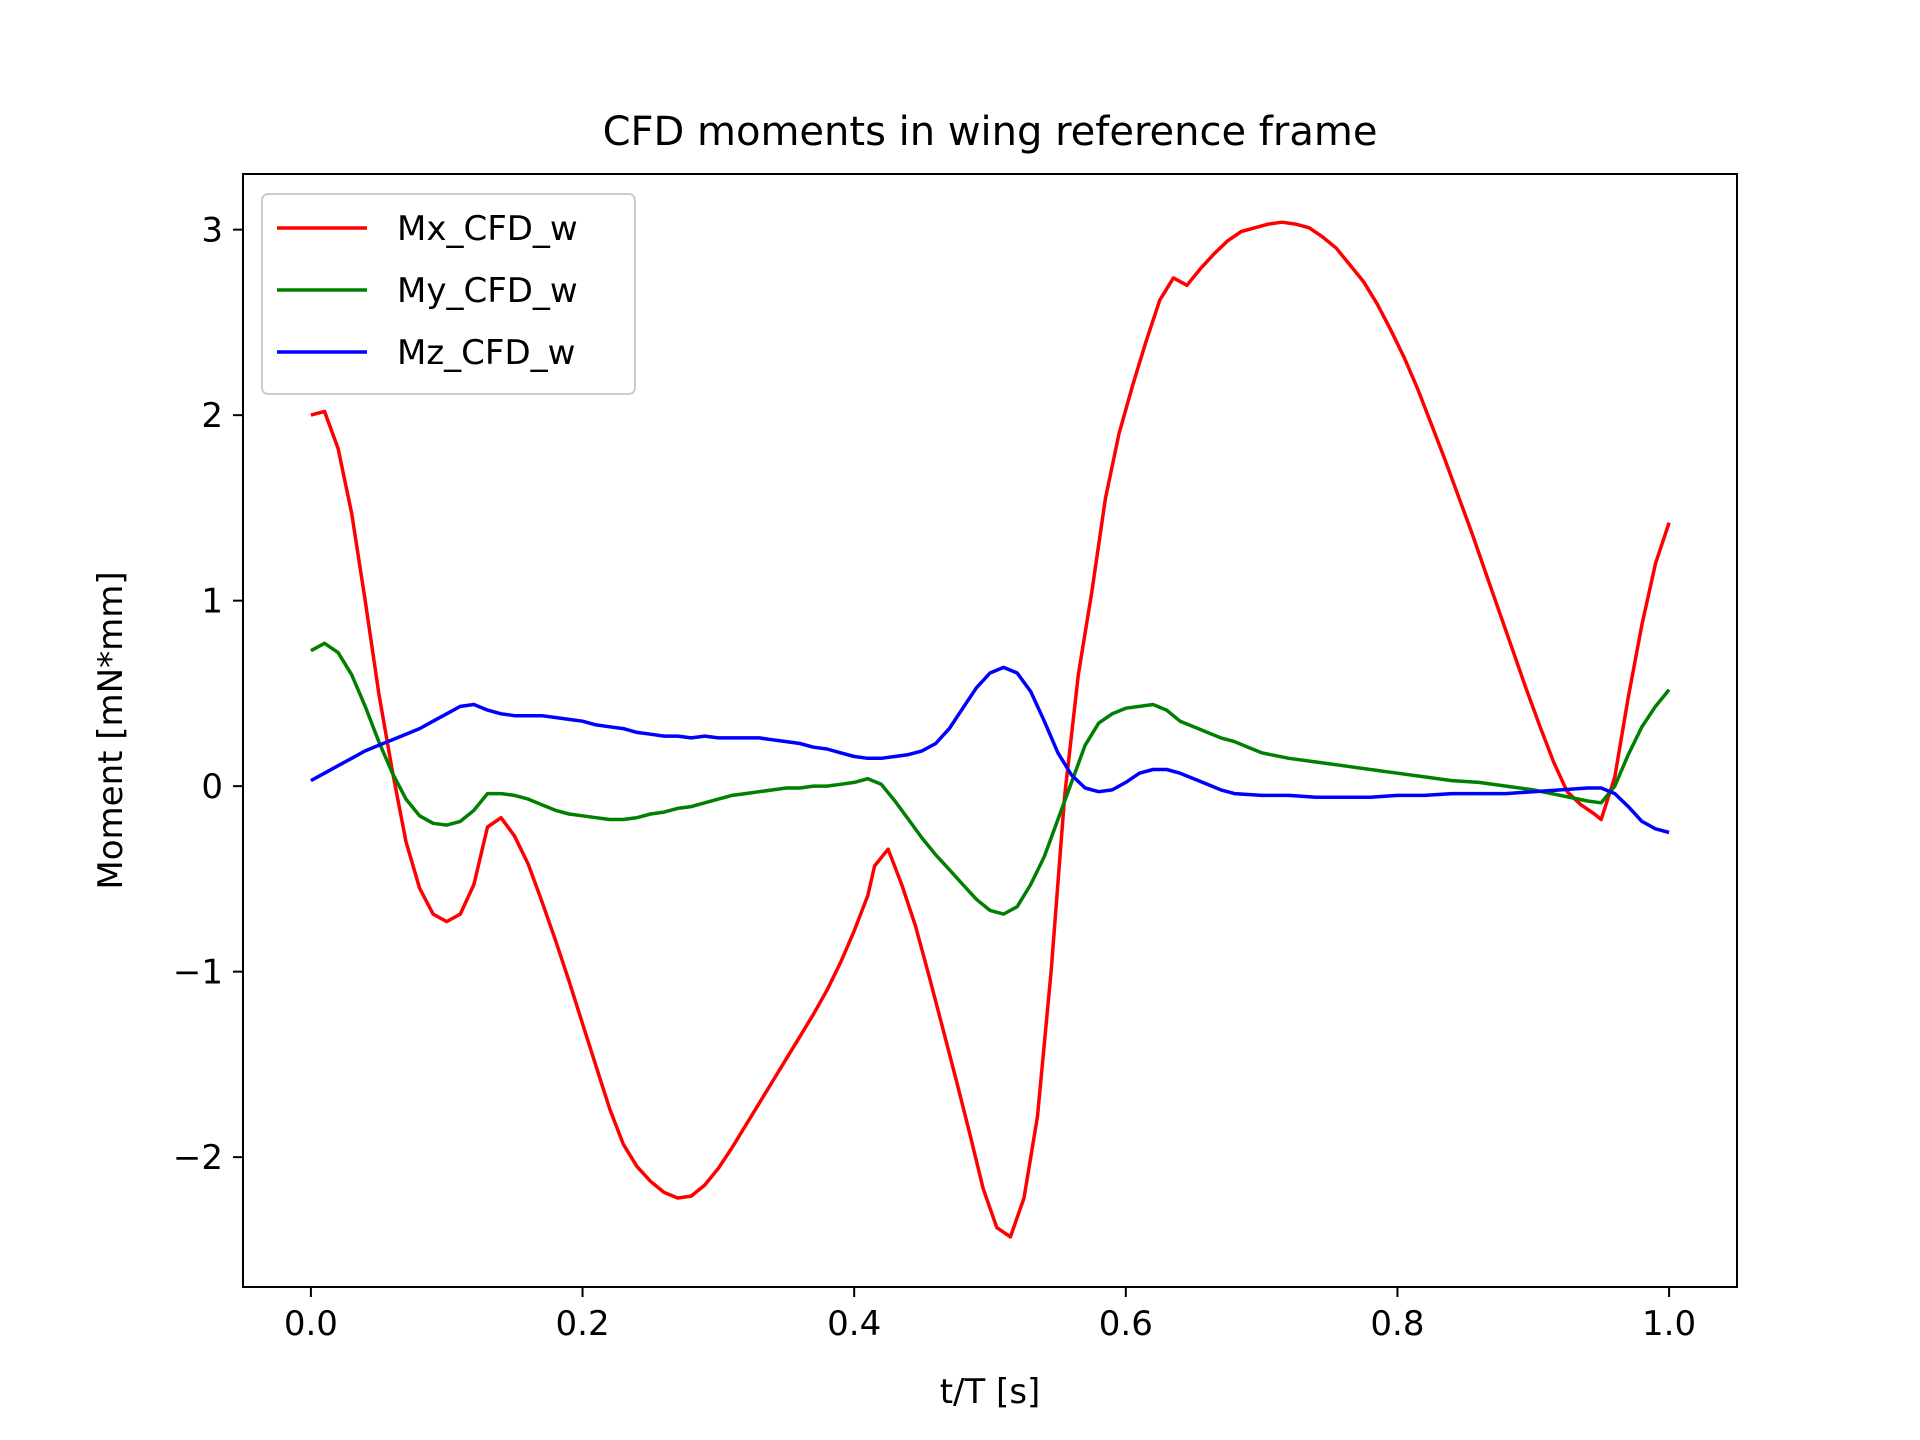 The height and width of the screenshot is (1440, 1920). Describe the element at coordinates (1669, 1324) in the screenshot. I see `x-tick-label: 1.0` at that location.